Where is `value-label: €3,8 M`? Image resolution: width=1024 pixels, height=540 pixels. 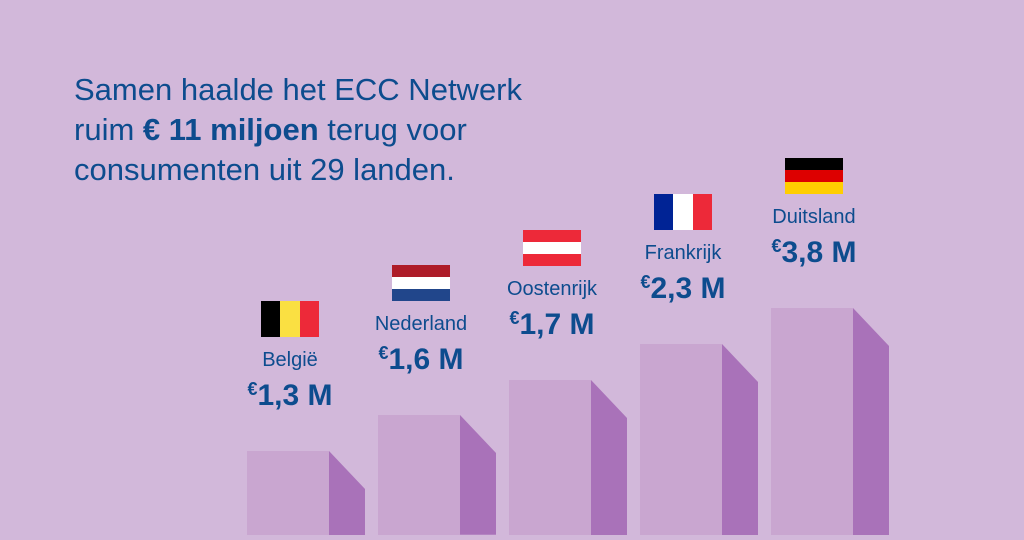 value-label: €3,8 M is located at coordinates (814, 253).